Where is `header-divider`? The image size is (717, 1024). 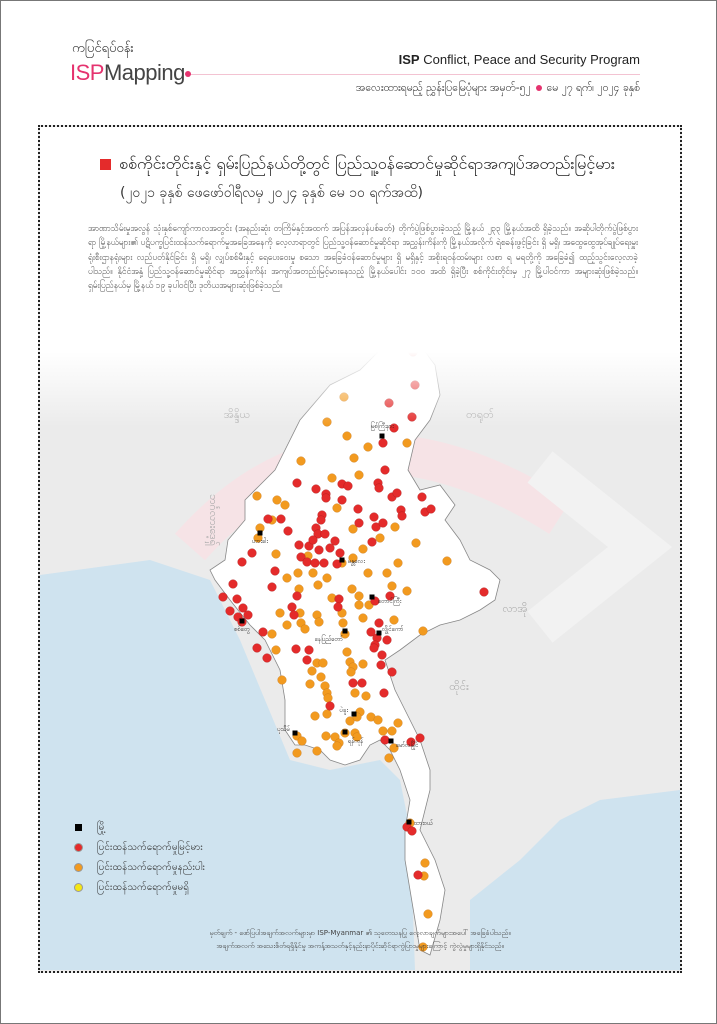
header-divider is located at coordinates (415, 74).